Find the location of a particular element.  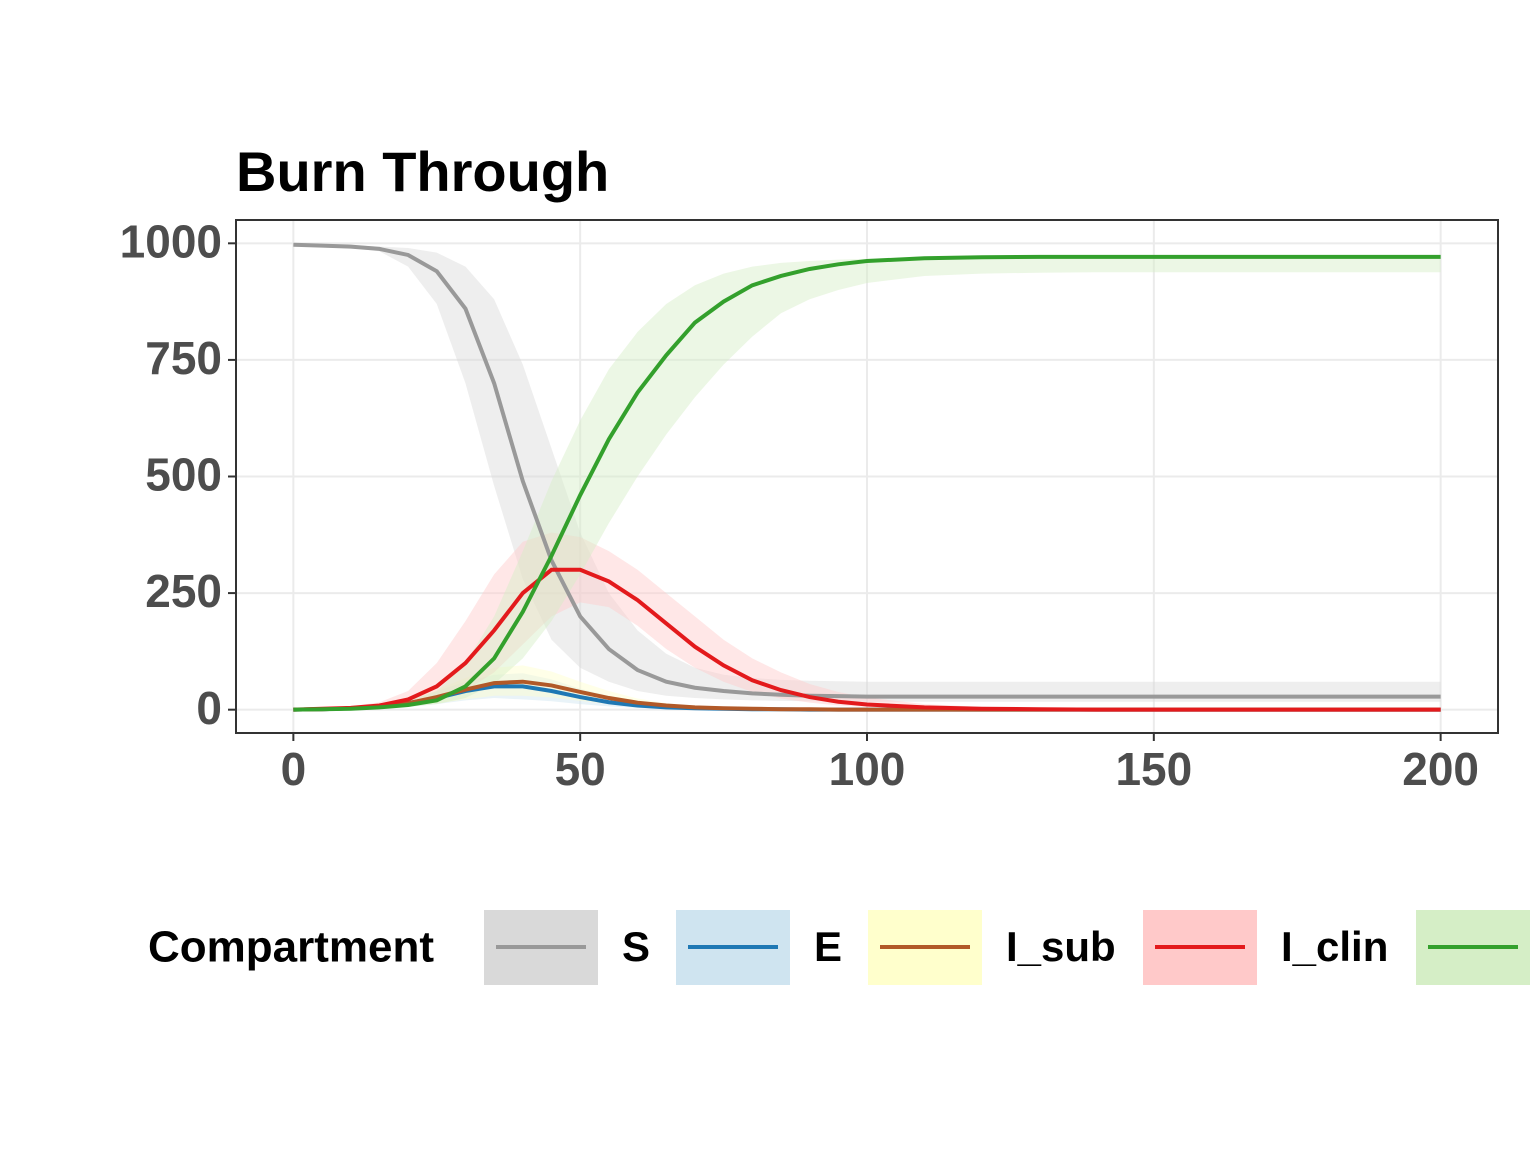

line is located at coordinates (867, 639).